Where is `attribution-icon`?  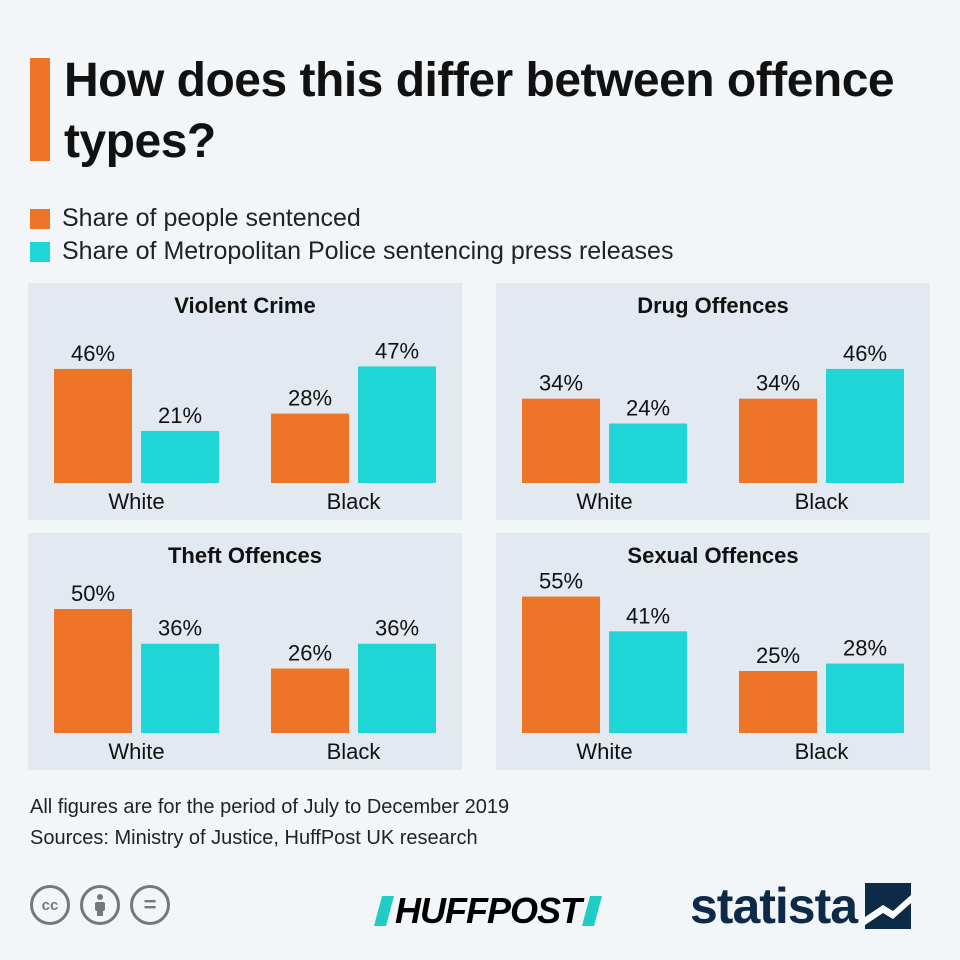
attribution-icon is located at coordinates (100, 905).